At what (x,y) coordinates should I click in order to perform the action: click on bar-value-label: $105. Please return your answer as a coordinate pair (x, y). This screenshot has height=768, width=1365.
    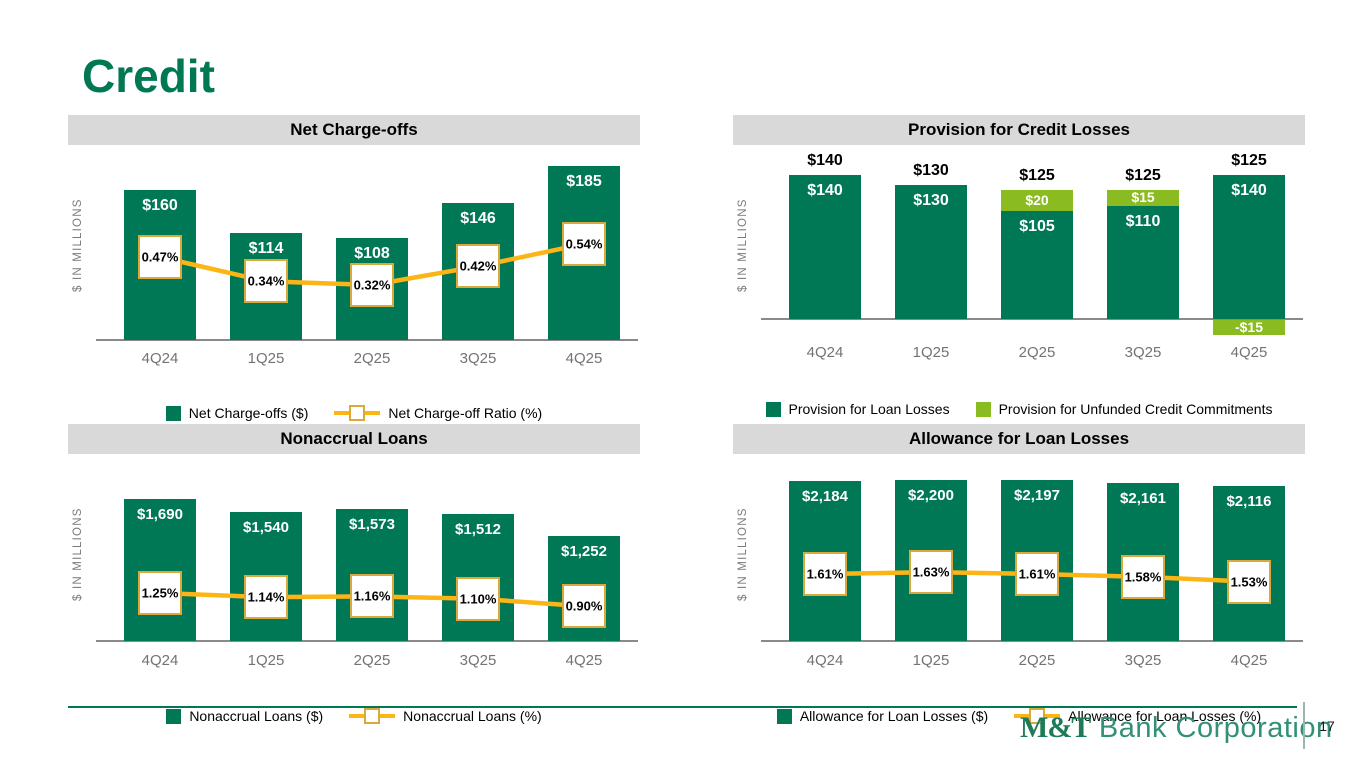
    Looking at the image, I should click on (1037, 226).